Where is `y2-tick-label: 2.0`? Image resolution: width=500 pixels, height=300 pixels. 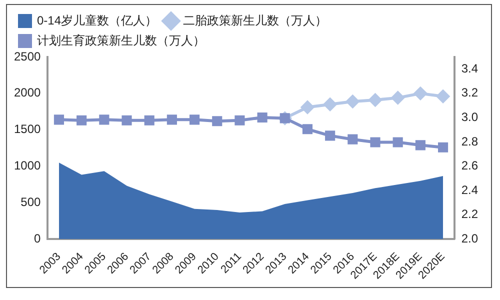
y2-tick-label: 2.0 is located at coordinates (469, 238).